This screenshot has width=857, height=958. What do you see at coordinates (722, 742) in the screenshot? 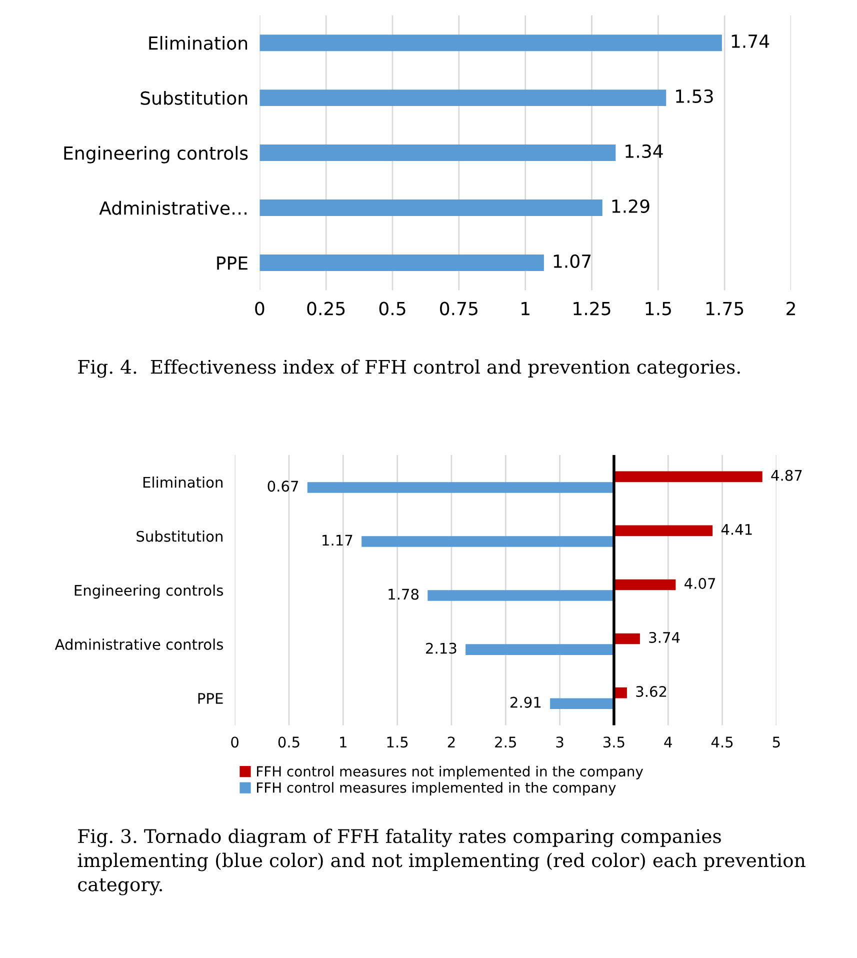
I see `x-tick-label: 4.5` at bounding box center [722, 742].